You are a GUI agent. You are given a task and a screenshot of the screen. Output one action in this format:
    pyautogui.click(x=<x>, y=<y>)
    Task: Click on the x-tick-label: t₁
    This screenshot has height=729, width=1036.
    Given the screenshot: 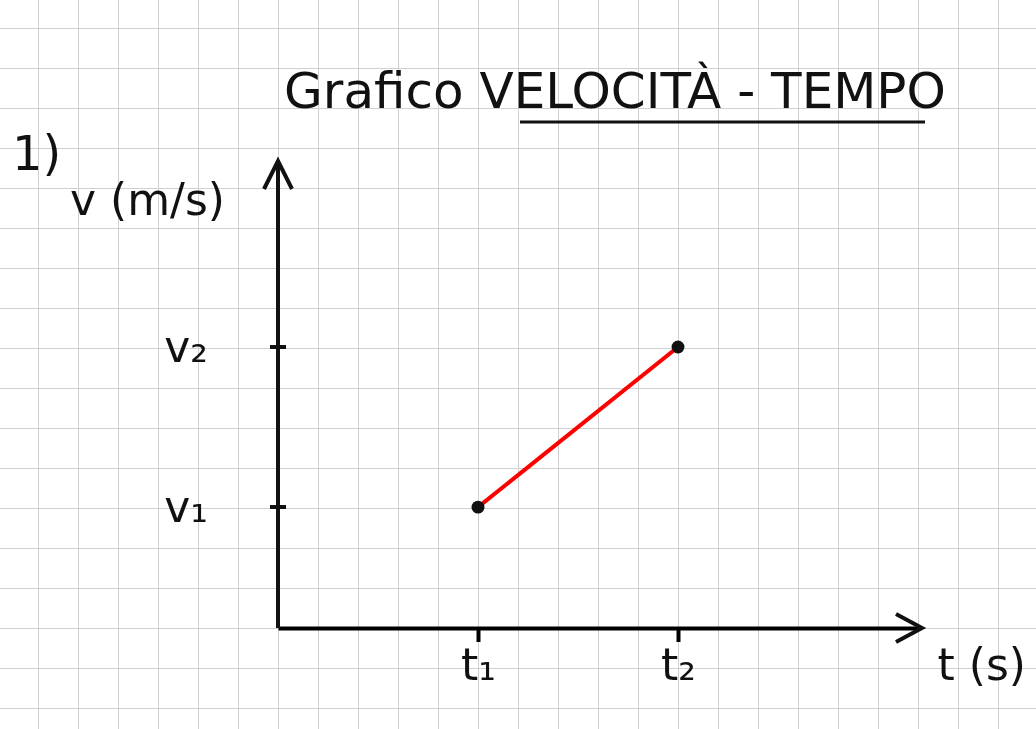 What is the action you would take?
    pyautogui.click(x=478, y=665)
    